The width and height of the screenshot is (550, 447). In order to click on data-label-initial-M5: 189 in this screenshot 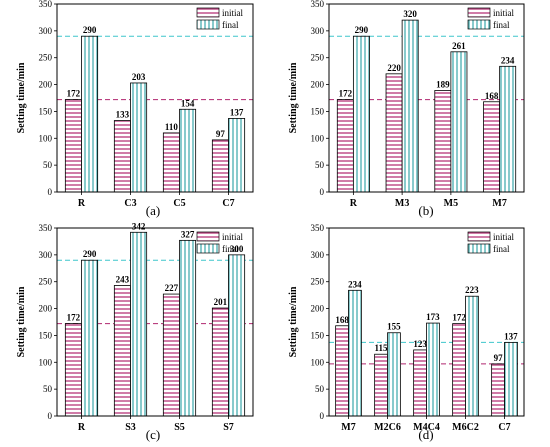, I will do `click(443, 84)`.